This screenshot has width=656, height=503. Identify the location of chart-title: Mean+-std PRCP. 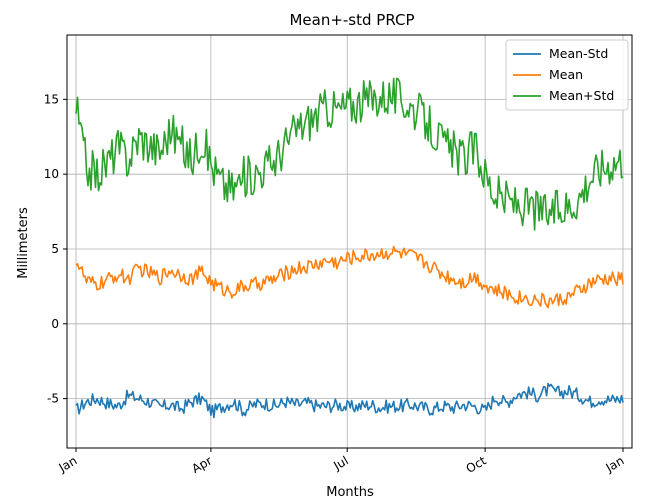
(351, 20).